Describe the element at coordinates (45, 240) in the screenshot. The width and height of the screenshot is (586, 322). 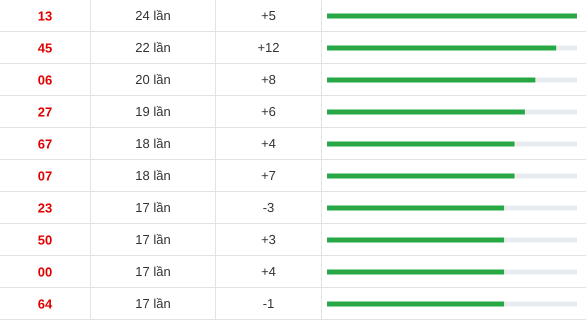
I see `y-tick-label: 50` at that location.